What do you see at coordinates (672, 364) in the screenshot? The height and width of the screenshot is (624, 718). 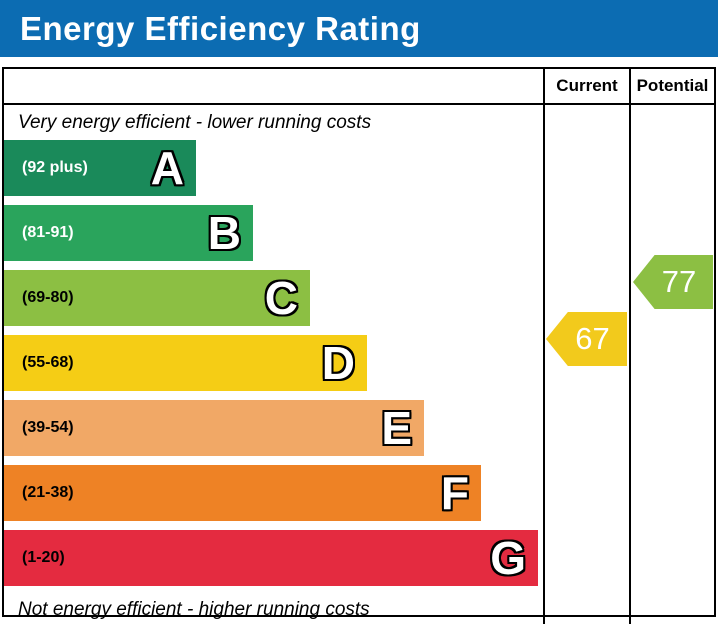 I see `potential-column: 77` at bounding box center [672, 364].